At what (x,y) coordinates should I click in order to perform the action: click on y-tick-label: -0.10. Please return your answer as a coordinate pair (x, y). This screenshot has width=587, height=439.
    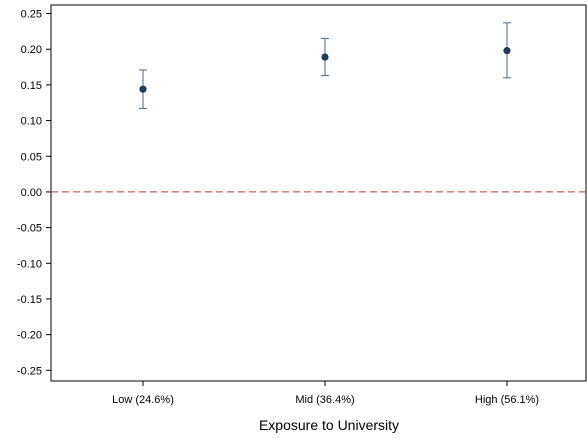
    Looking at the image, I should click on (29, 264).